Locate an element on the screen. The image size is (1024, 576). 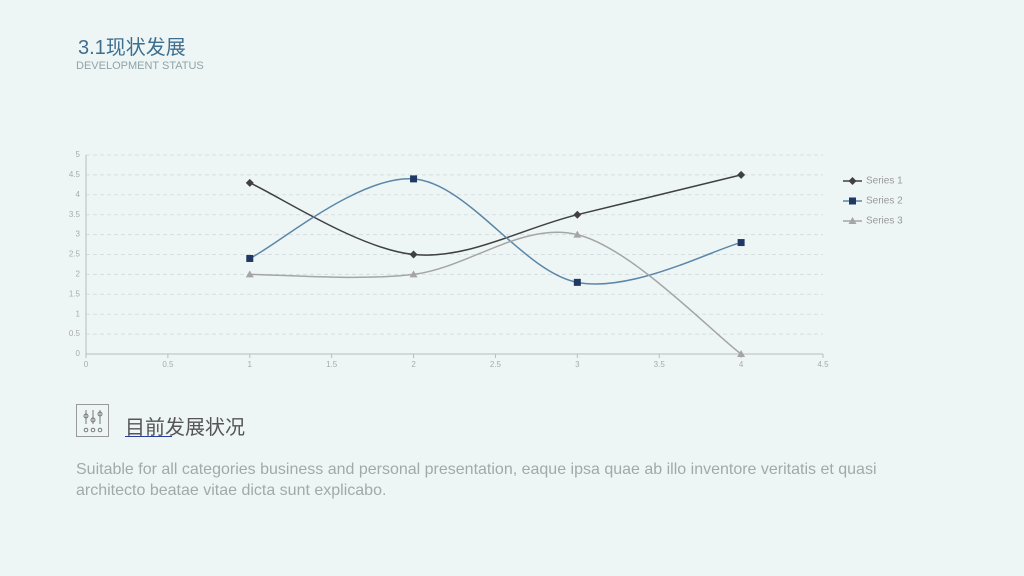
x-tick-label: 4.5 is located at coordinates (823, 364).